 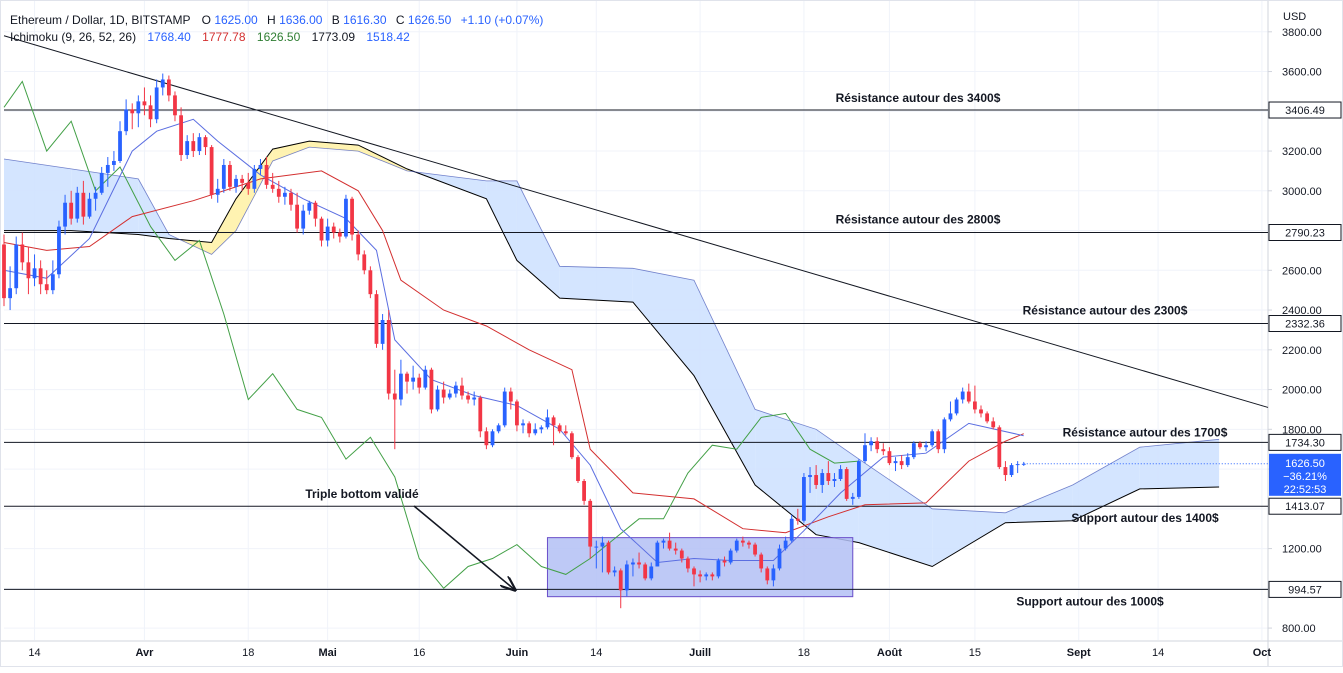 What do you see at coordinates (388, 37) in the screenshot?
I see `ichimoku-value-5: 1518.42` at bounding box center [388, 37].